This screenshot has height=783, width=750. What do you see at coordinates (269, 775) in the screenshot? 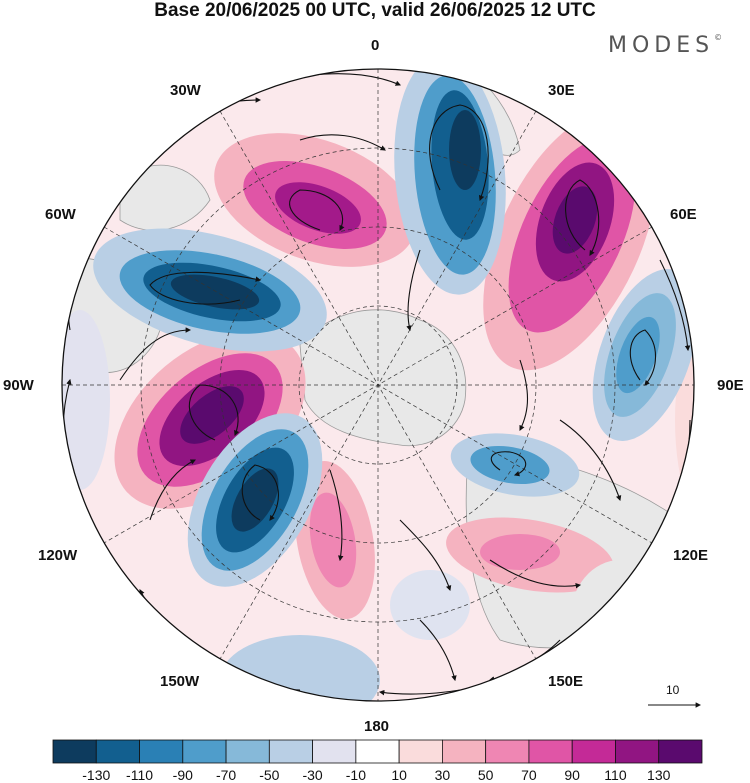
I see `colorbar-tick-label: -50` at bounding box center [269, 775].